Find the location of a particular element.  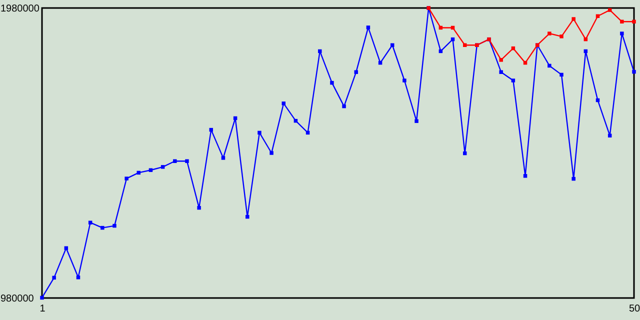

x-tick-label: 50 is located at coordinates (634, 309).